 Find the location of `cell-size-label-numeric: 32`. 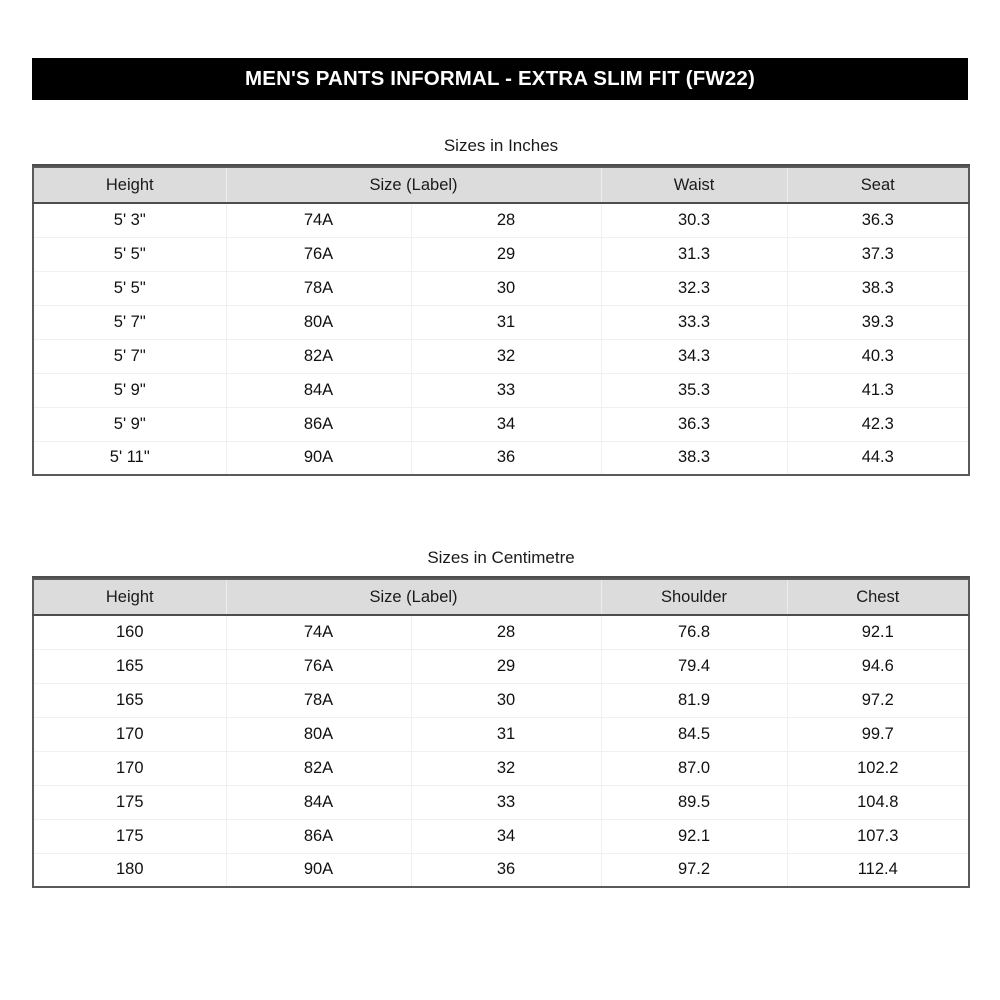

cell-size-label-numeric: 32 is located at coordinates (506, 356).